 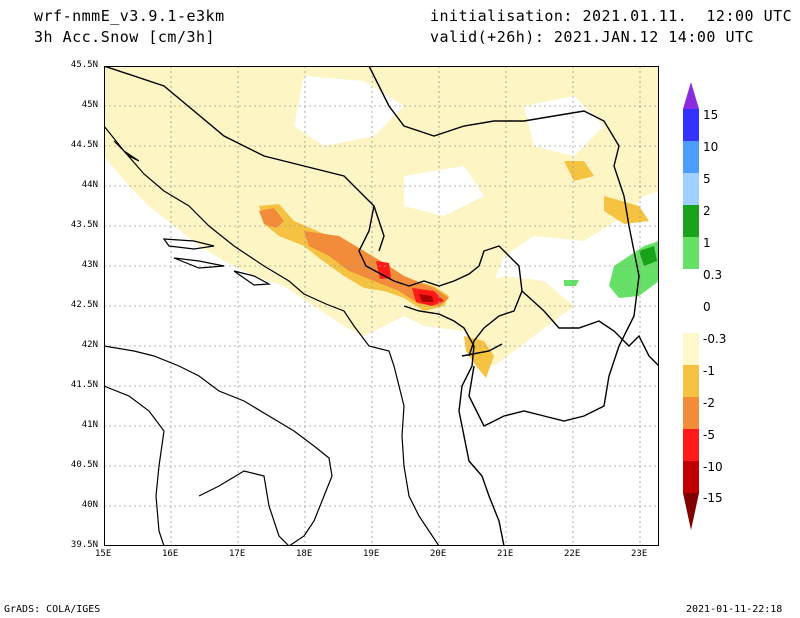 I want to click on snow-extreme-area, so click(x=426, y=298).